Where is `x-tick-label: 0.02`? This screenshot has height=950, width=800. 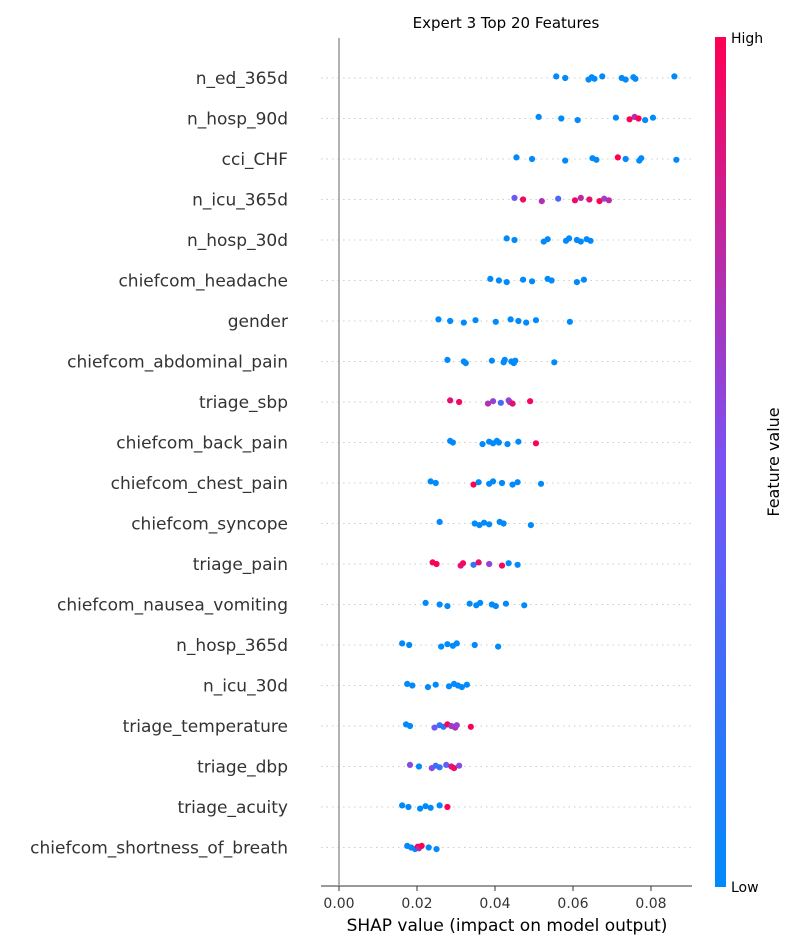 x-tick-label: 0.02 is located at coordinates (416, 904).